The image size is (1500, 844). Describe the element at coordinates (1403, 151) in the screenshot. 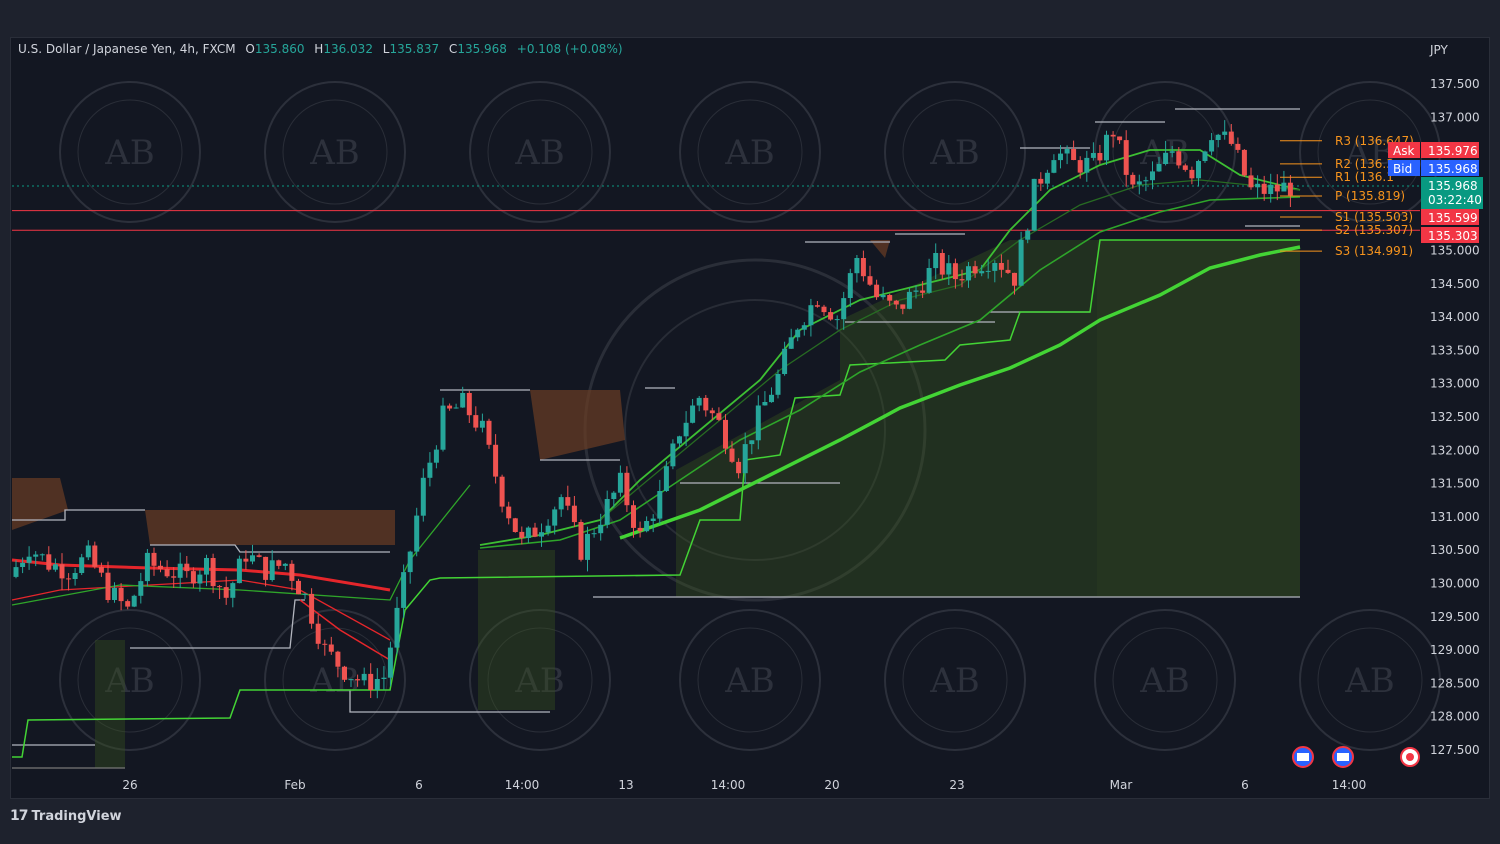

I see `ask-tag-label: Ask` at that location.